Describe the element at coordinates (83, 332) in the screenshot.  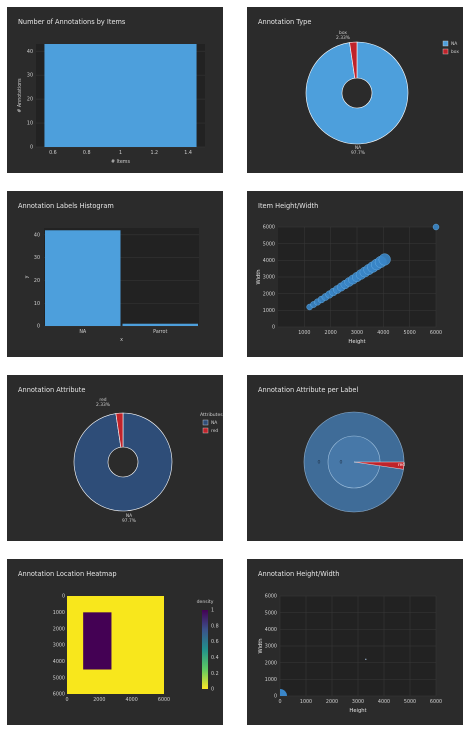
I see `x-tick-label: NA` at that location.